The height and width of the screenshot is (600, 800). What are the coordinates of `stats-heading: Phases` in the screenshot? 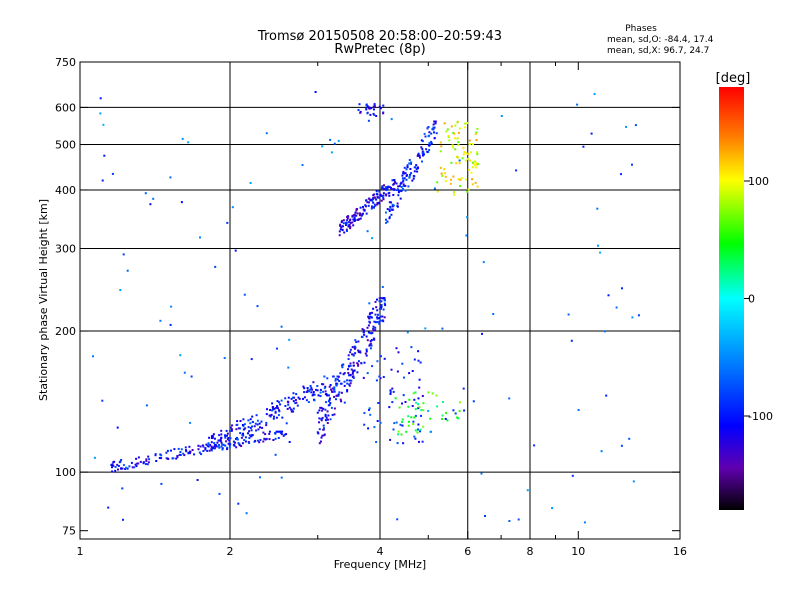 It's located at (641, 29).